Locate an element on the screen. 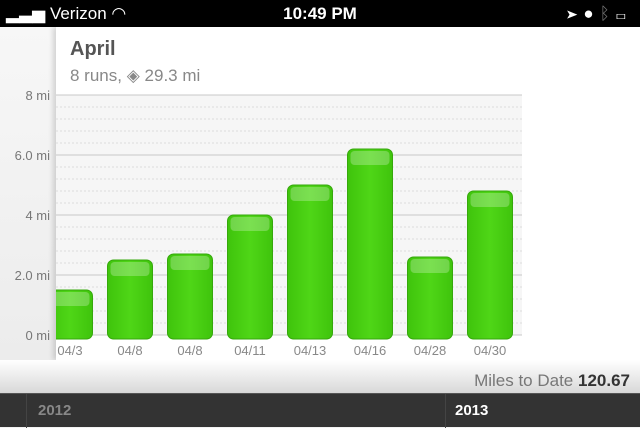 This screenshot has height=428, width=640. wifi-icon: ◠ is located at coordinates (119, 13).